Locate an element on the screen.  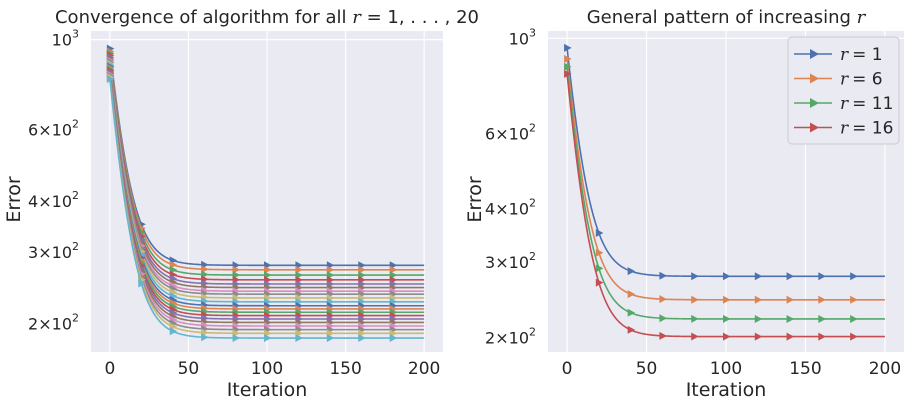
legend-entry-value: = 1 is located at coordinates (867, 55).